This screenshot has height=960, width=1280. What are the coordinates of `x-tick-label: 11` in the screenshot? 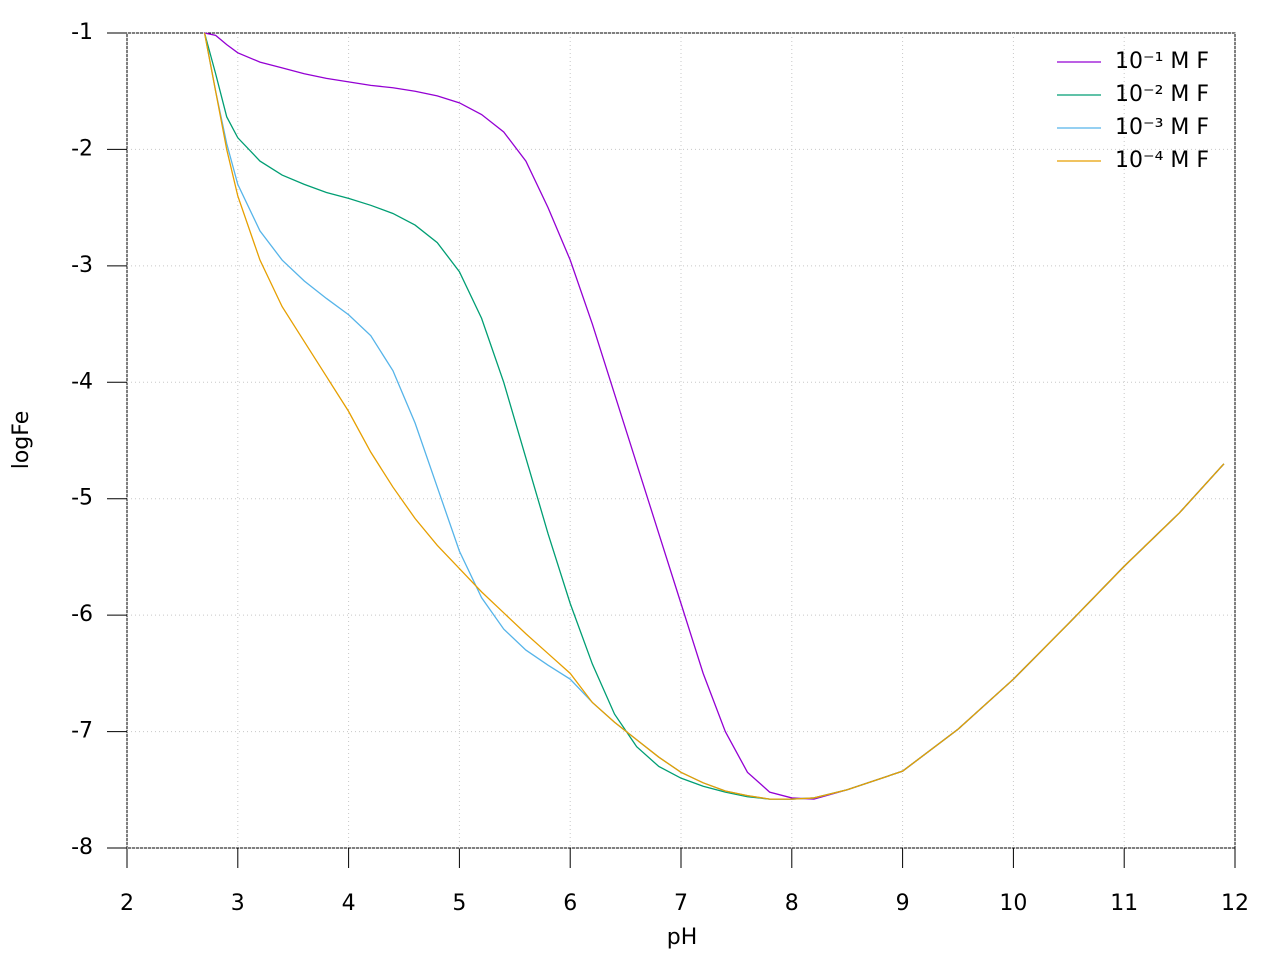 It's located at (1124, 903).